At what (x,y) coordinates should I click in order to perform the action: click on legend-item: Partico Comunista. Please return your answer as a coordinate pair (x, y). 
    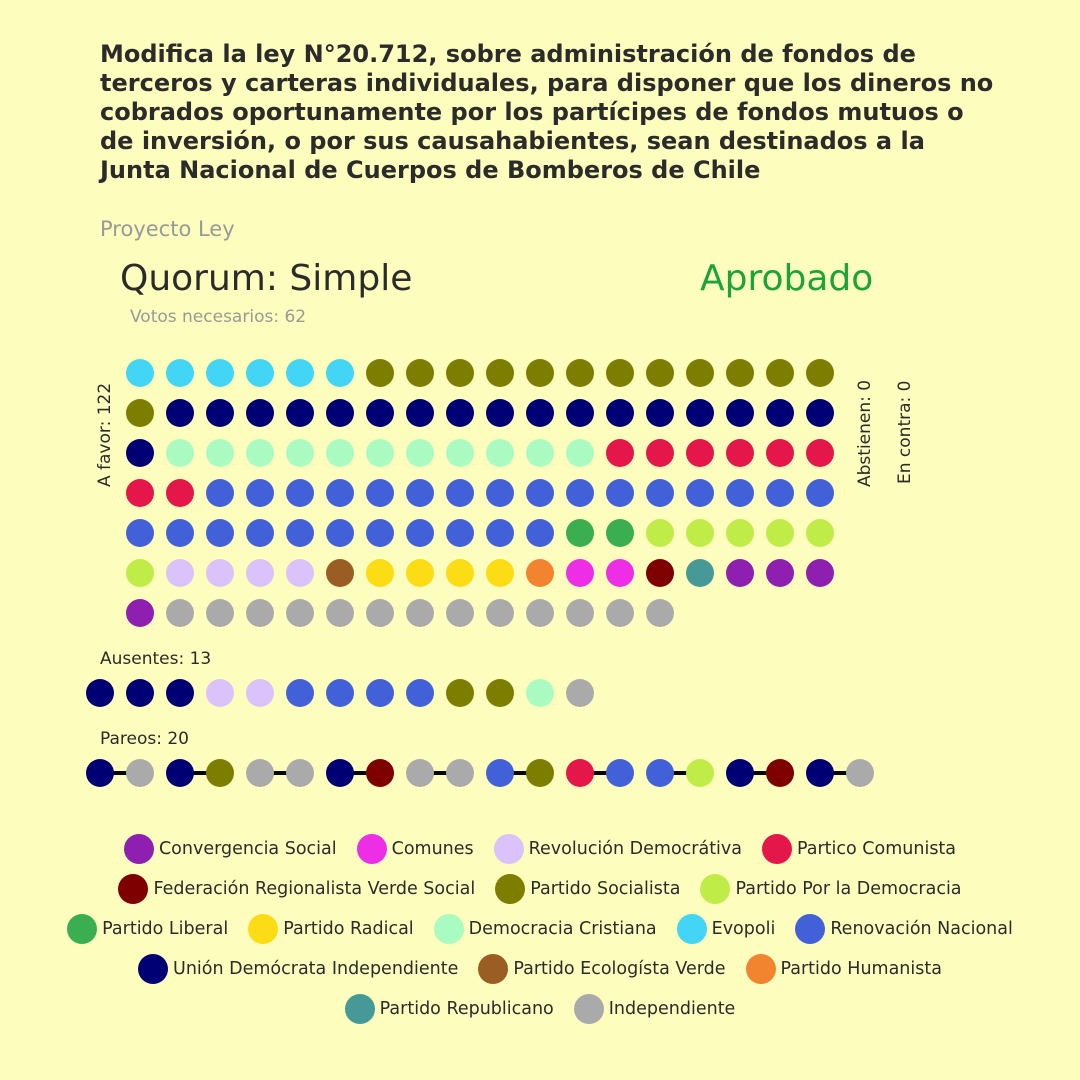
    Looking at the image, I should click on (859, 849).